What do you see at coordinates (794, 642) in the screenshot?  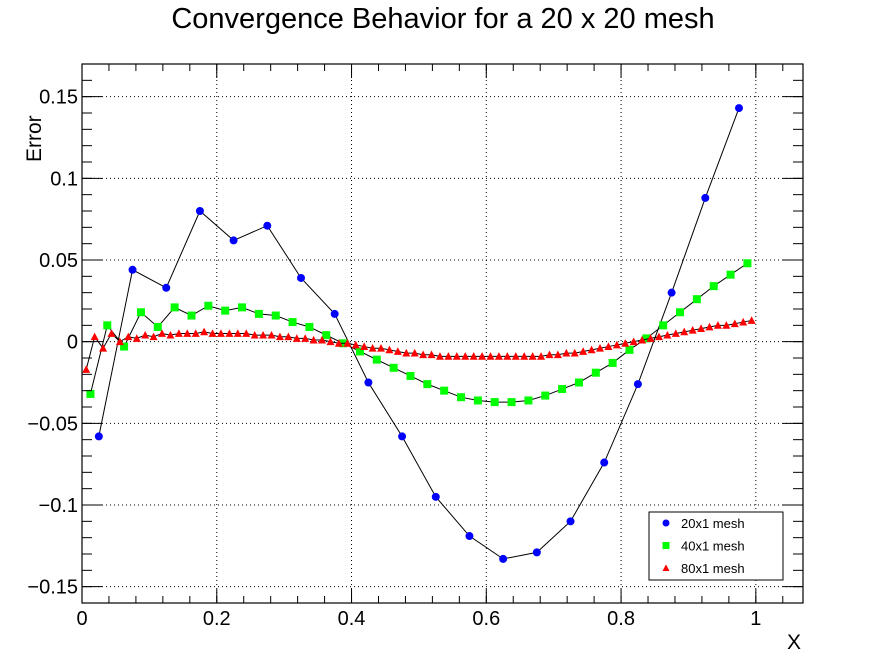 I see `x-axis-label: X` at bounding box center [794, 642].